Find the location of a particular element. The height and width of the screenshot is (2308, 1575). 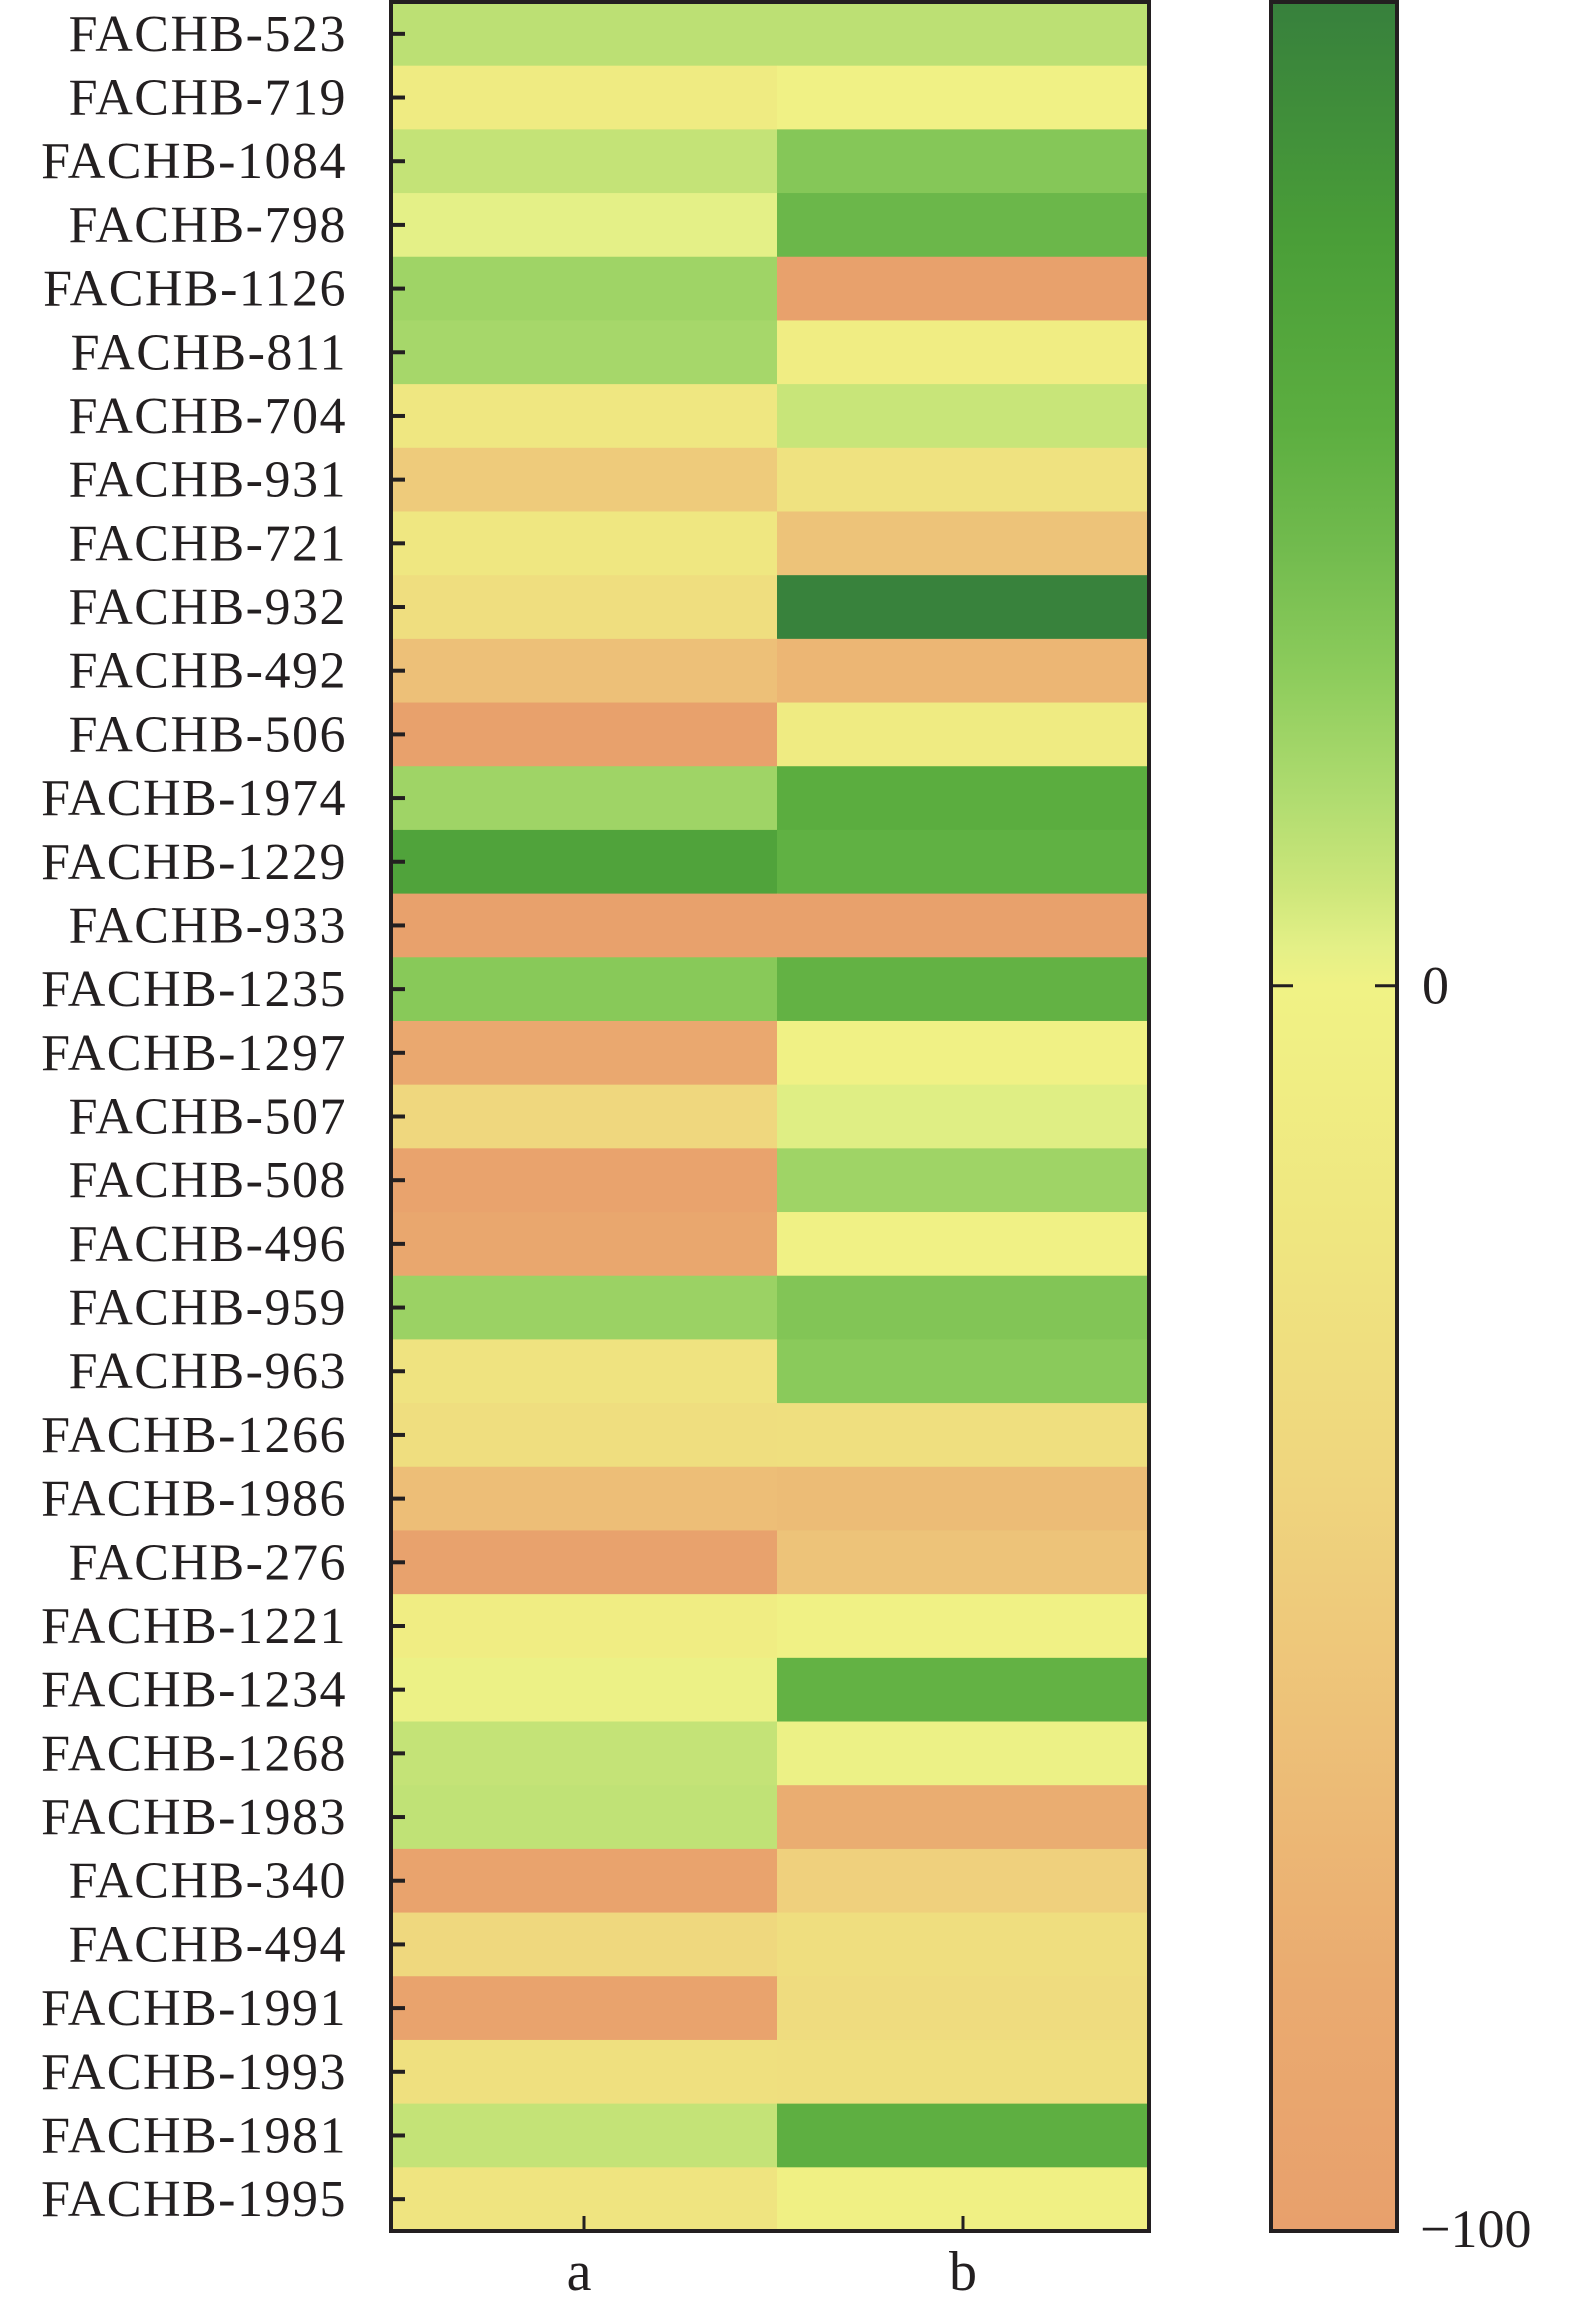

row-label: FACHB-1981 is located at coordinates (194, 2135).